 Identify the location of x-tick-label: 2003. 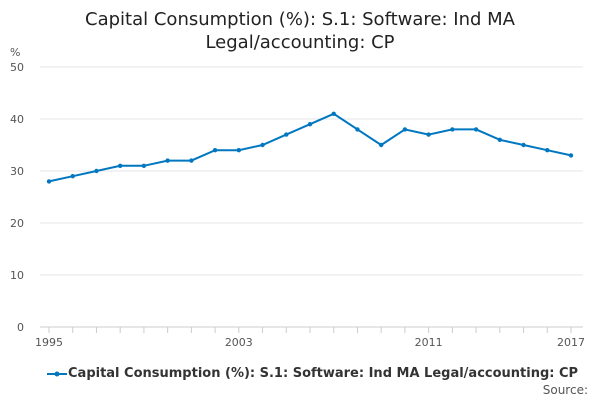
(239, 342).